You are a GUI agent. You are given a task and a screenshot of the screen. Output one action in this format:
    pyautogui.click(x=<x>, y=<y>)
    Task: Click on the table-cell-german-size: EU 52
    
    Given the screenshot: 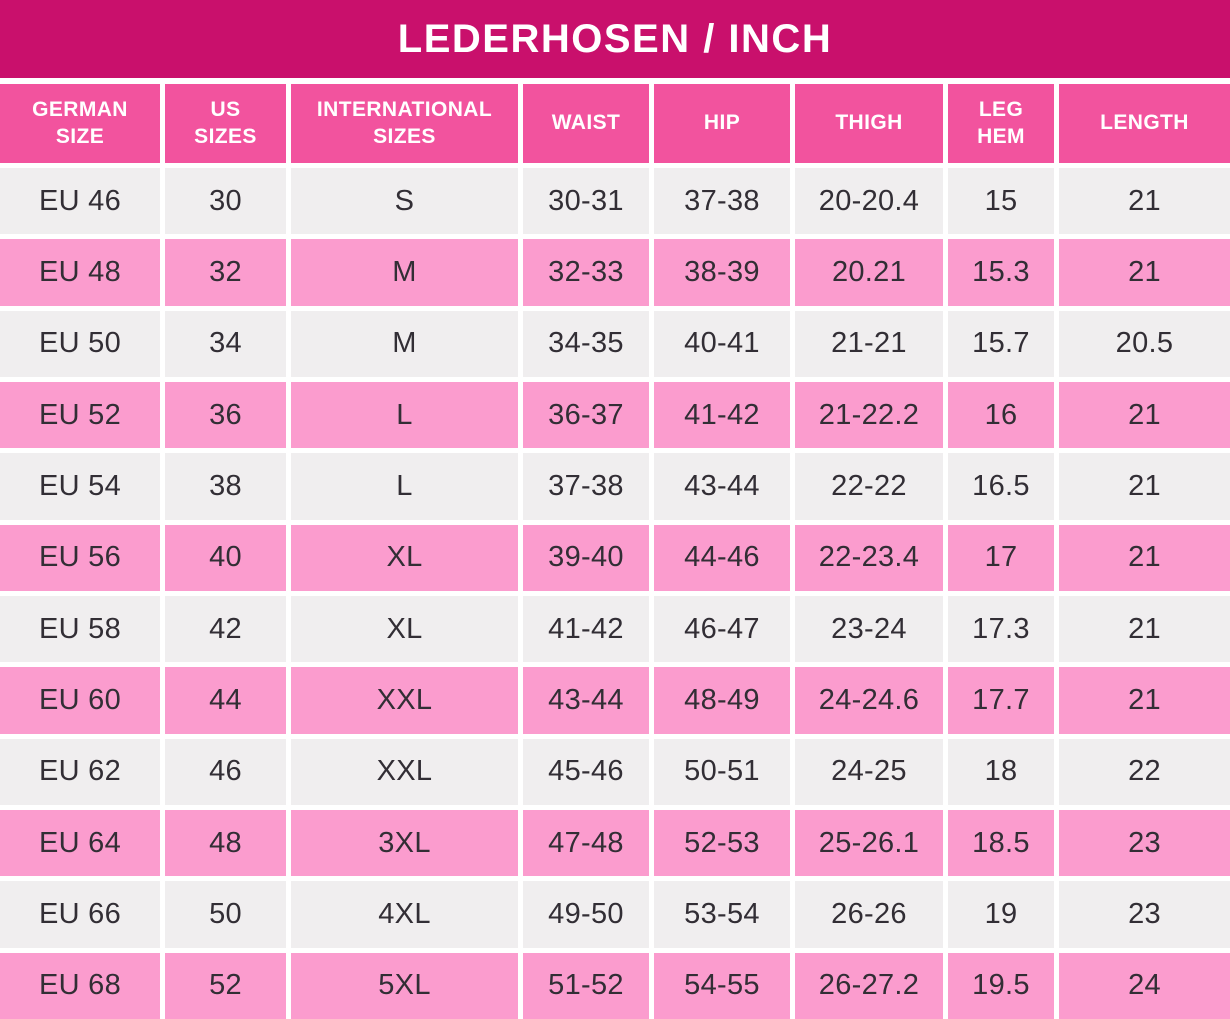 What is the action you would take?
    pyautogui.click(x=80, y=415)
    